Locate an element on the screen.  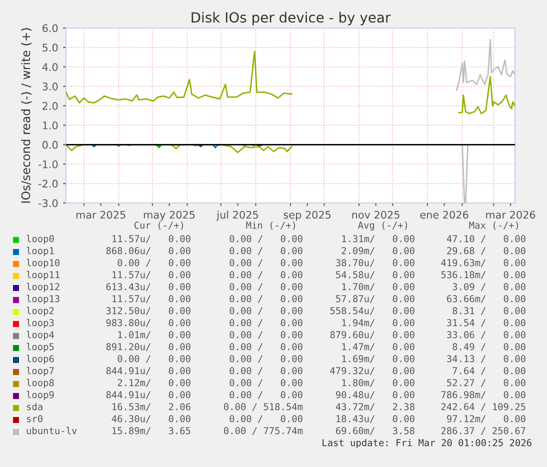
text: 31.54 / 0.00 is located at coordinates (486, 323).